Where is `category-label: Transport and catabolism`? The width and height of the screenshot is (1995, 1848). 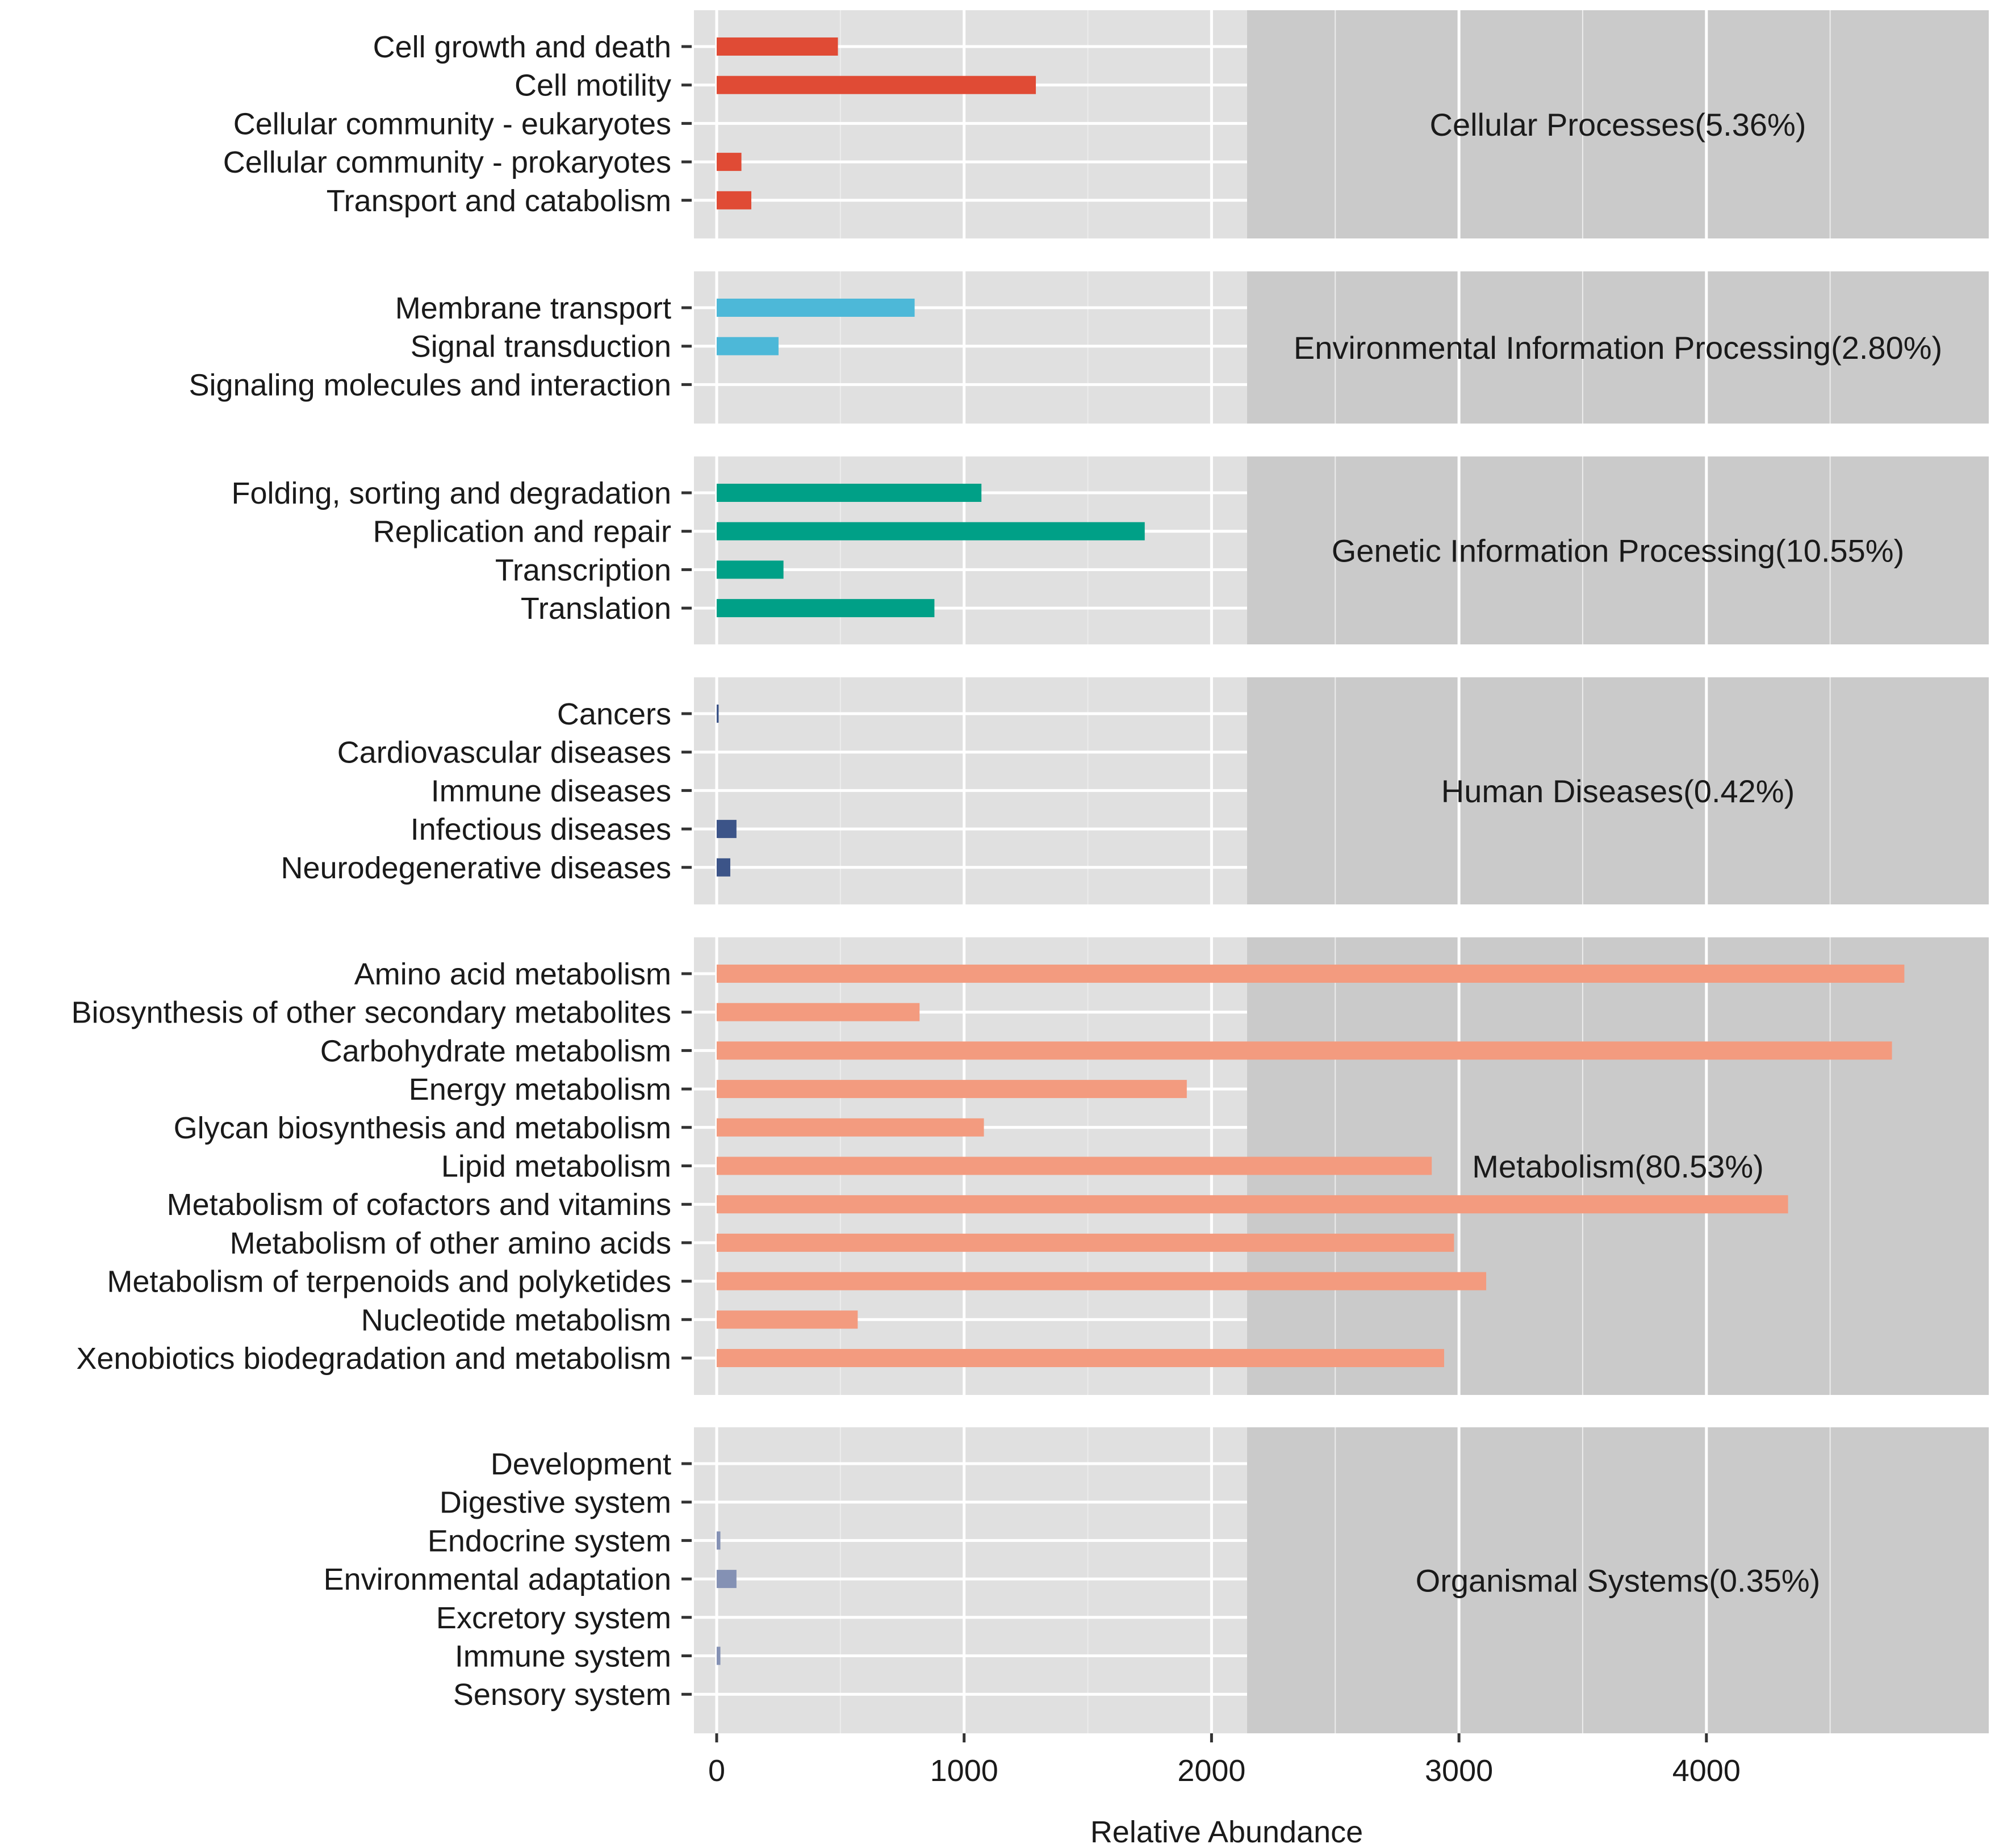
category-label: Transport and catabolism is located at coordinates (499, 201).